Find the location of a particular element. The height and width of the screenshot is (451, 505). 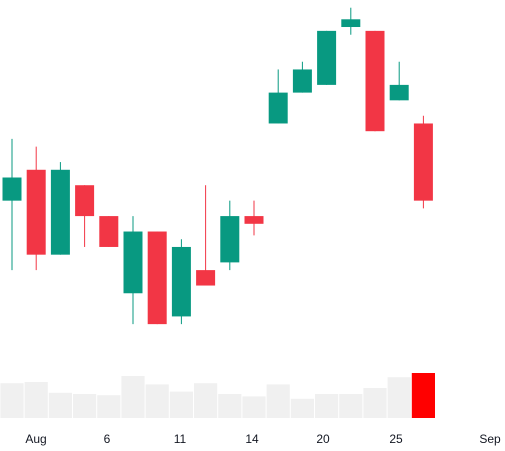

x-tick-label: 6 is located at coordinates (107, 439).